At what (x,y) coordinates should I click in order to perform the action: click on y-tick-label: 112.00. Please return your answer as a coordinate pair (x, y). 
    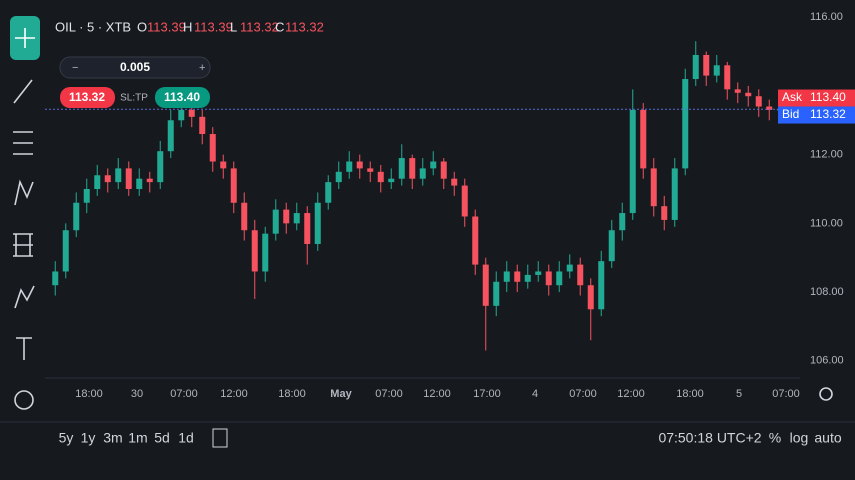
    Looking at the image, I should click on (826, 155).